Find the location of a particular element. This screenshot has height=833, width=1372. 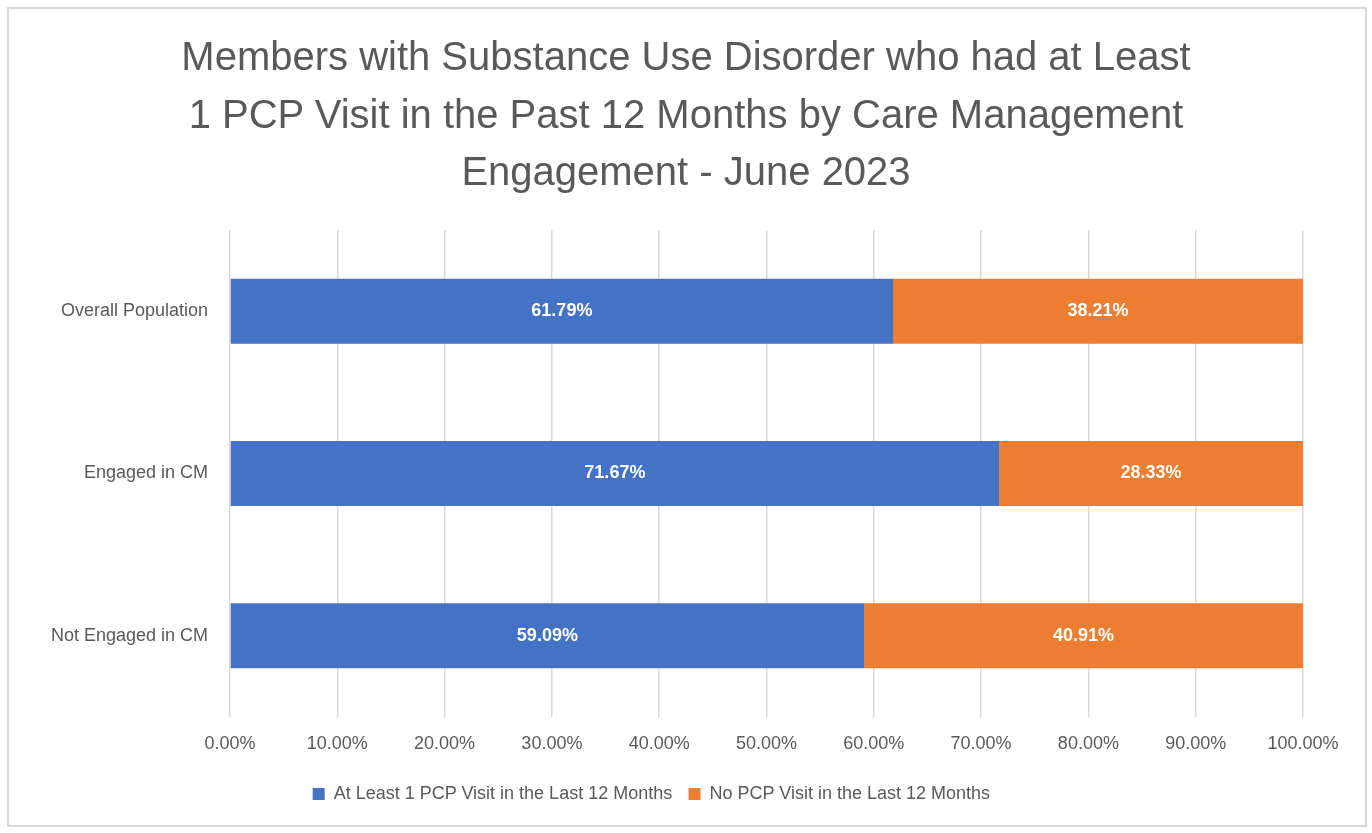

data-label: 71.67% is located at coordinates (615, 472).